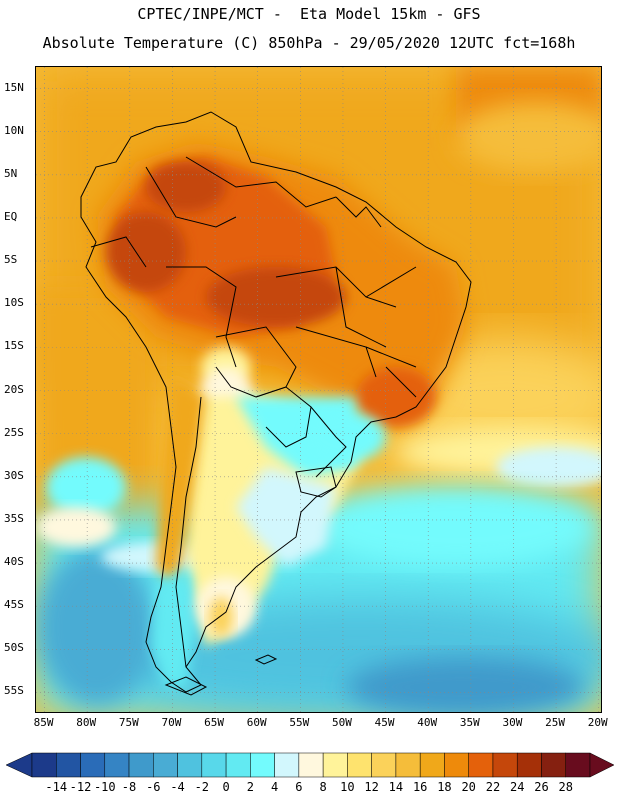  What do you see at coordinates (310, 765) in the screenshot?
I see `colorbar` at bounding box center [310, 765].